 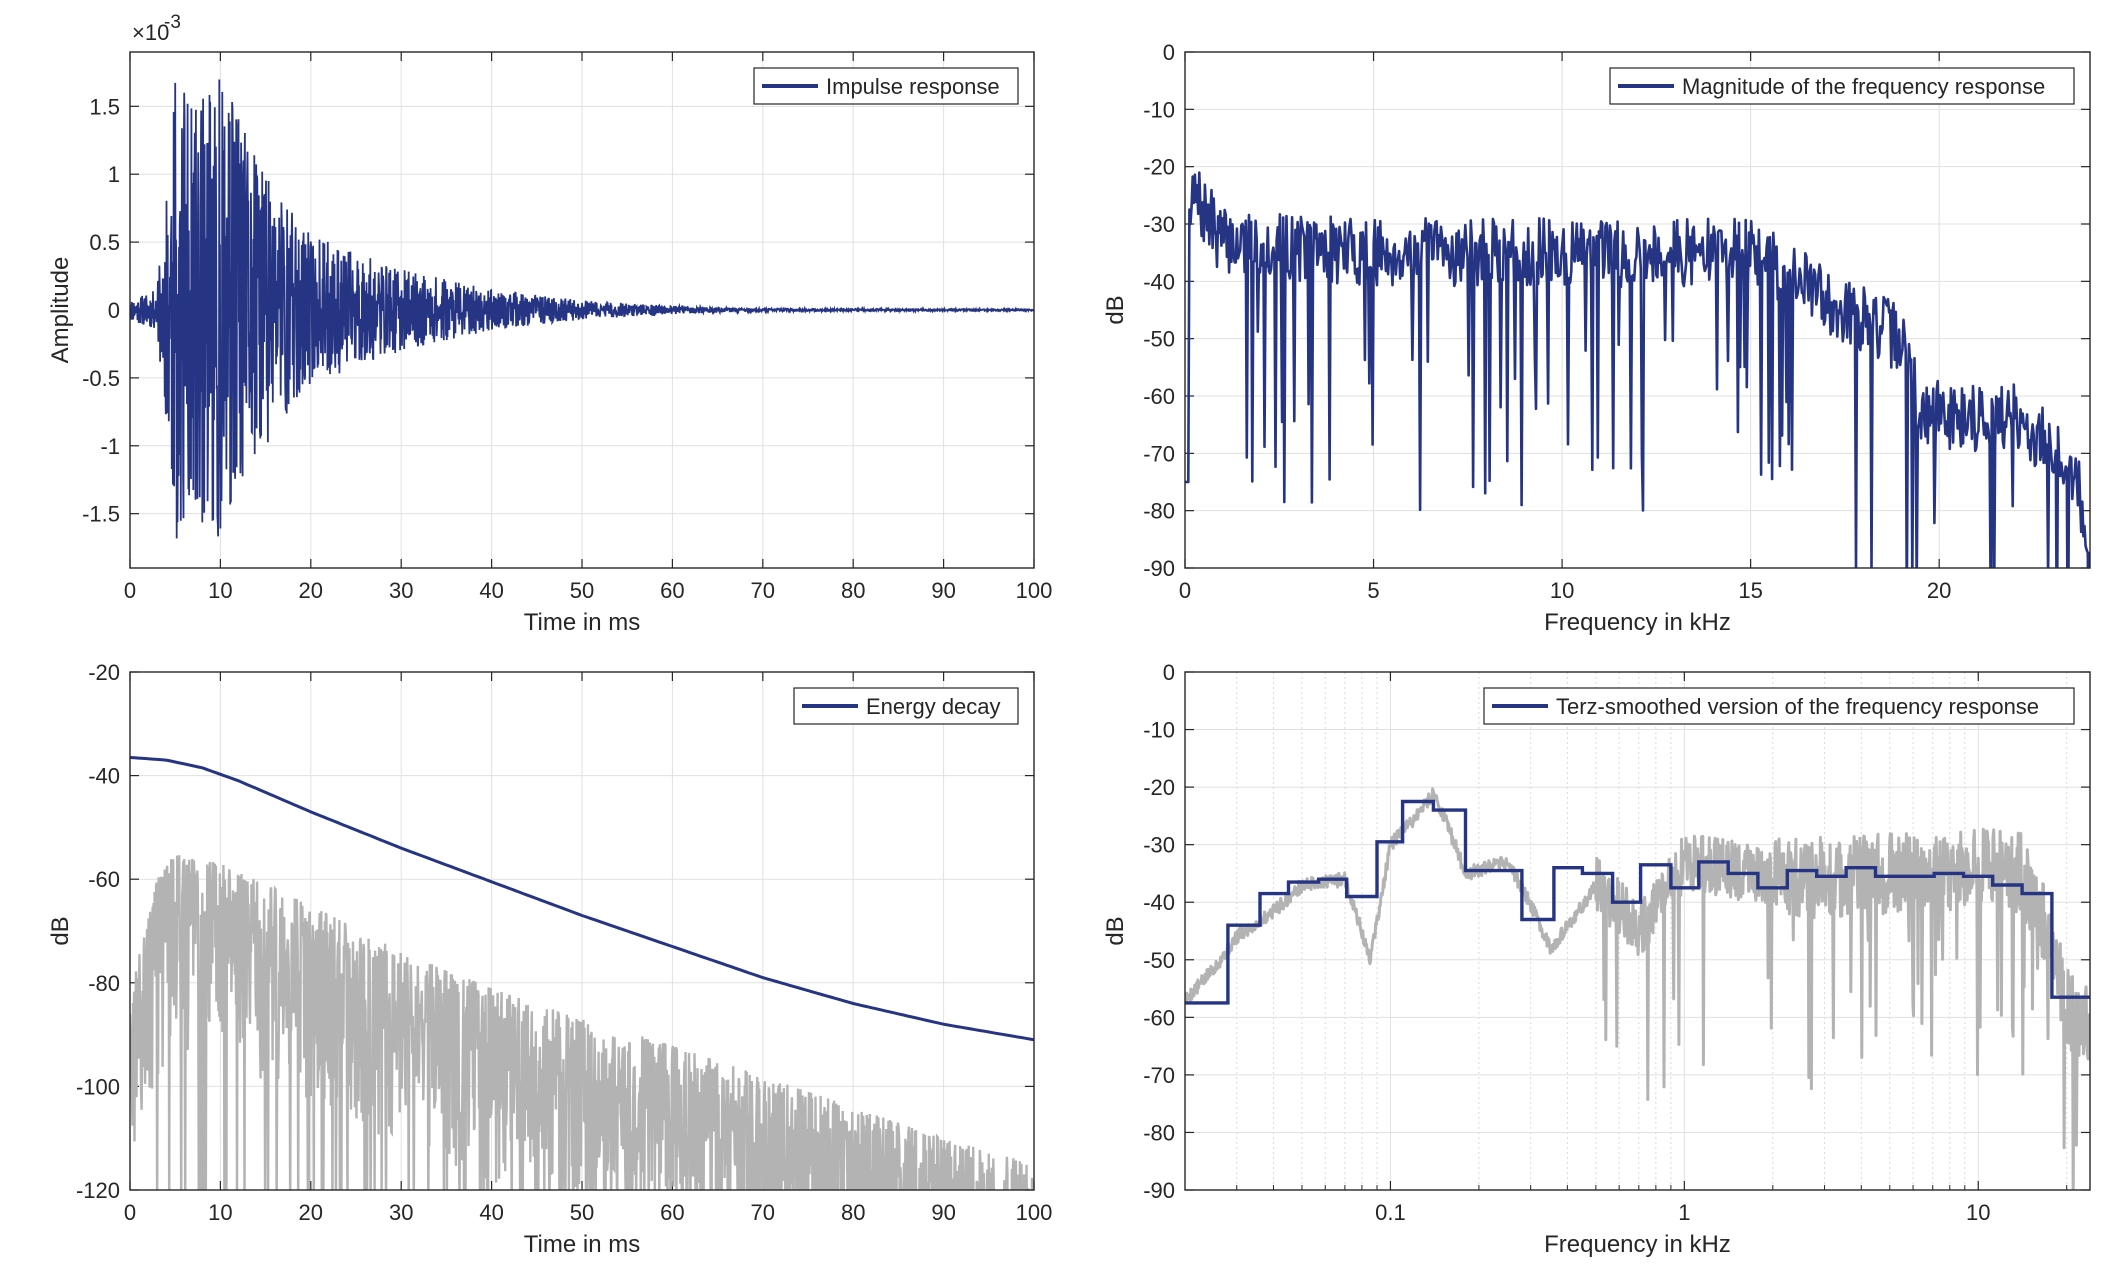 What do you see at coordinates (1750, 590) in the screenshot?
I see `x-tick-label: 15` at bounding box center [1750, 590].